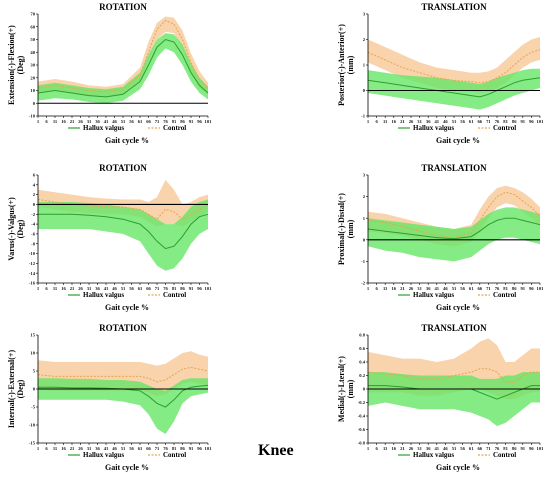 This screenshot has width=550, height=487. What do you see at coordinates (123, 203) in the screenshot?
I see `sd-band-control` at bounding box center [123, 203].